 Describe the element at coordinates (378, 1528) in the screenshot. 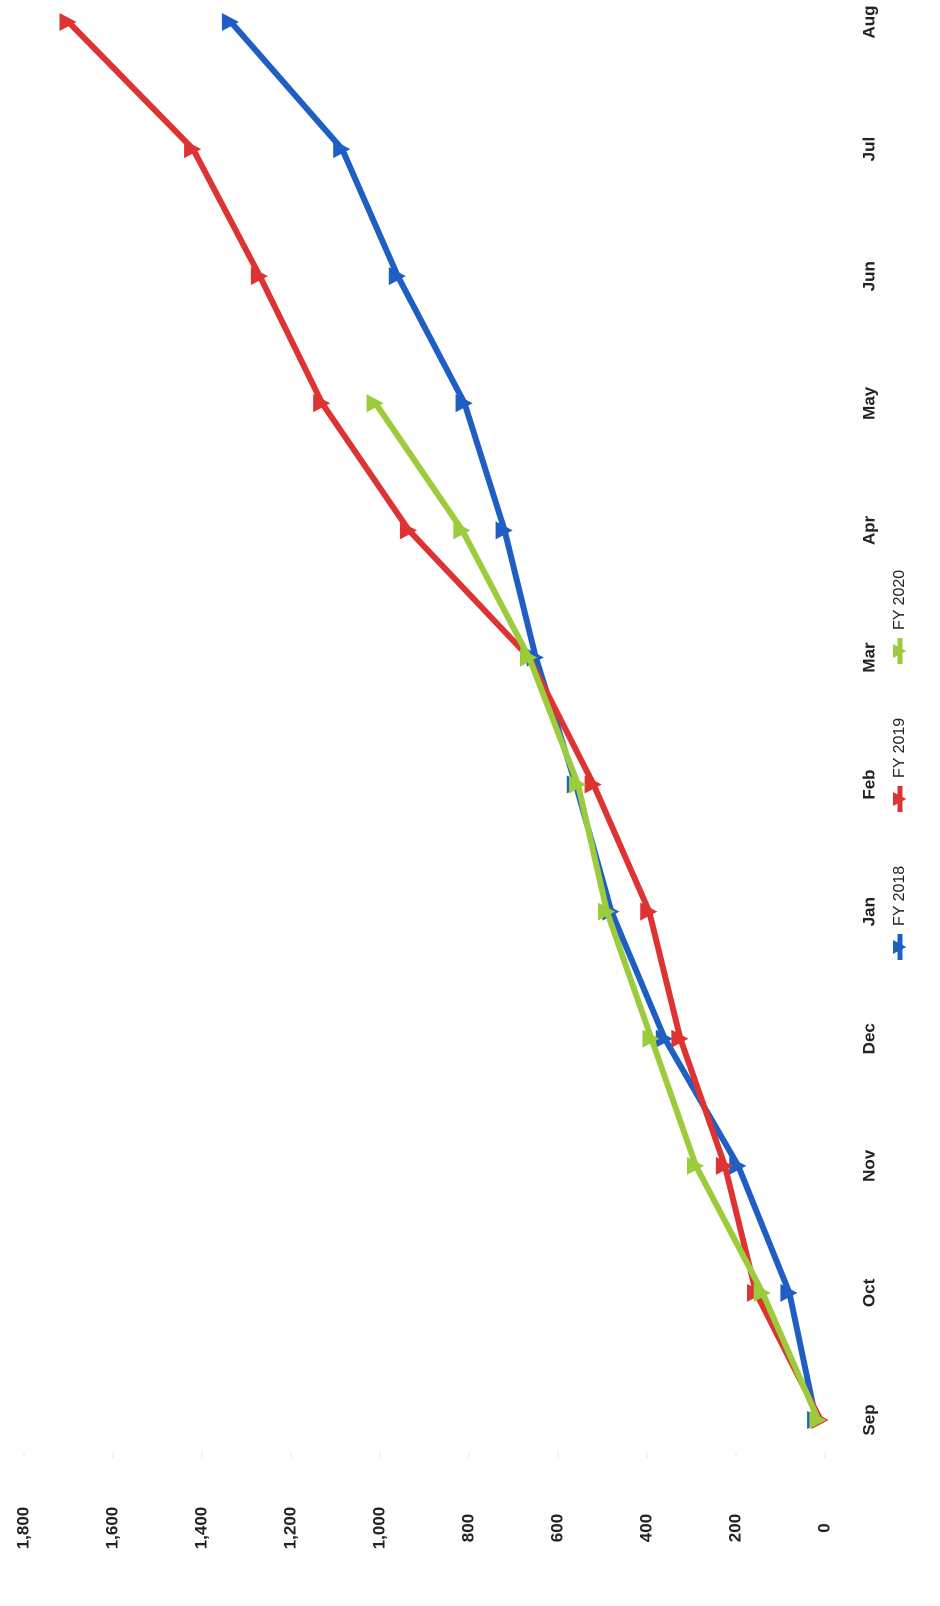

I see `y-tick-label: 1,000` at that location.